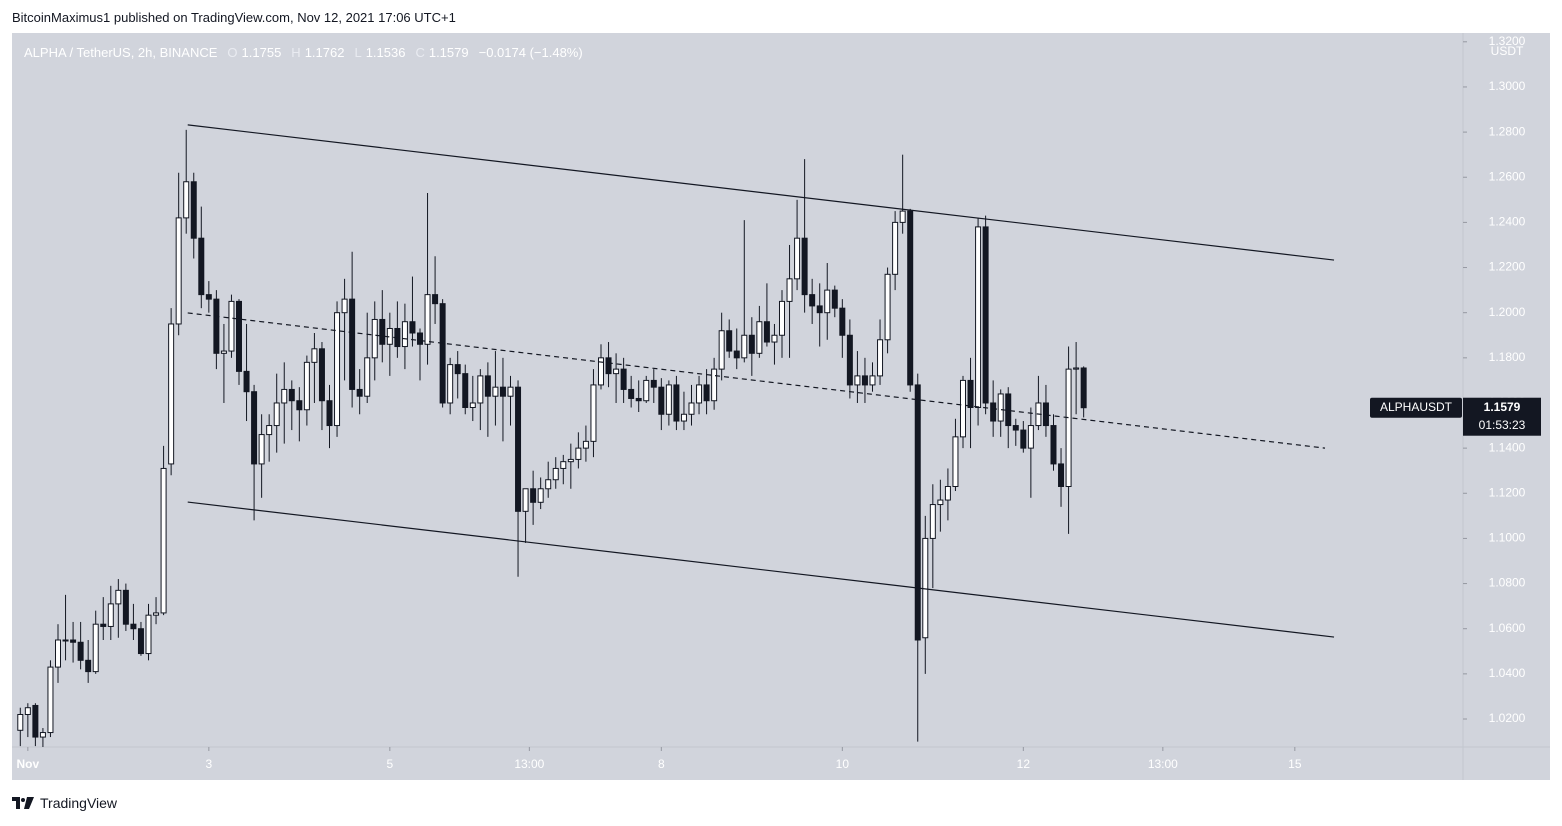  What do you see at coordinates (1507, 86) in the screenshot?
I see `y-tick-label: 1.3000` at bounding box center [1507, 86].